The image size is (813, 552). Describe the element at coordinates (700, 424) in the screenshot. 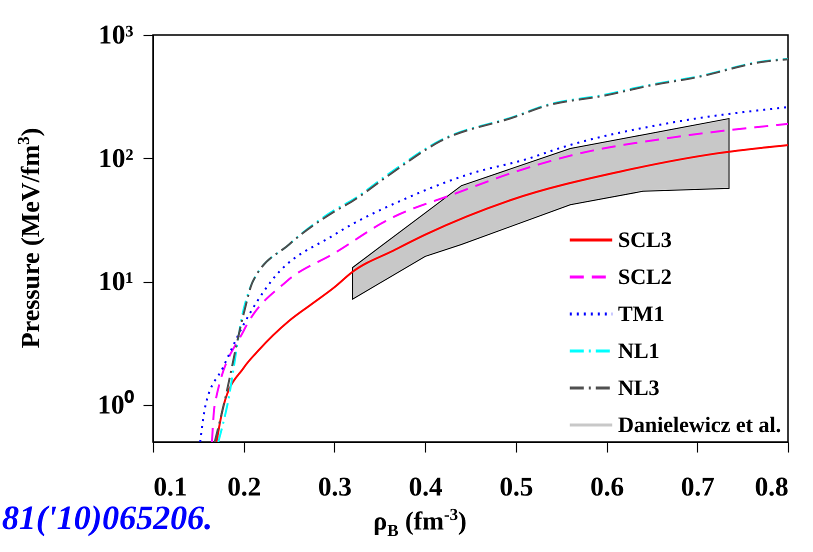

I see `legend-label: Danielewicz et al.` at that location.